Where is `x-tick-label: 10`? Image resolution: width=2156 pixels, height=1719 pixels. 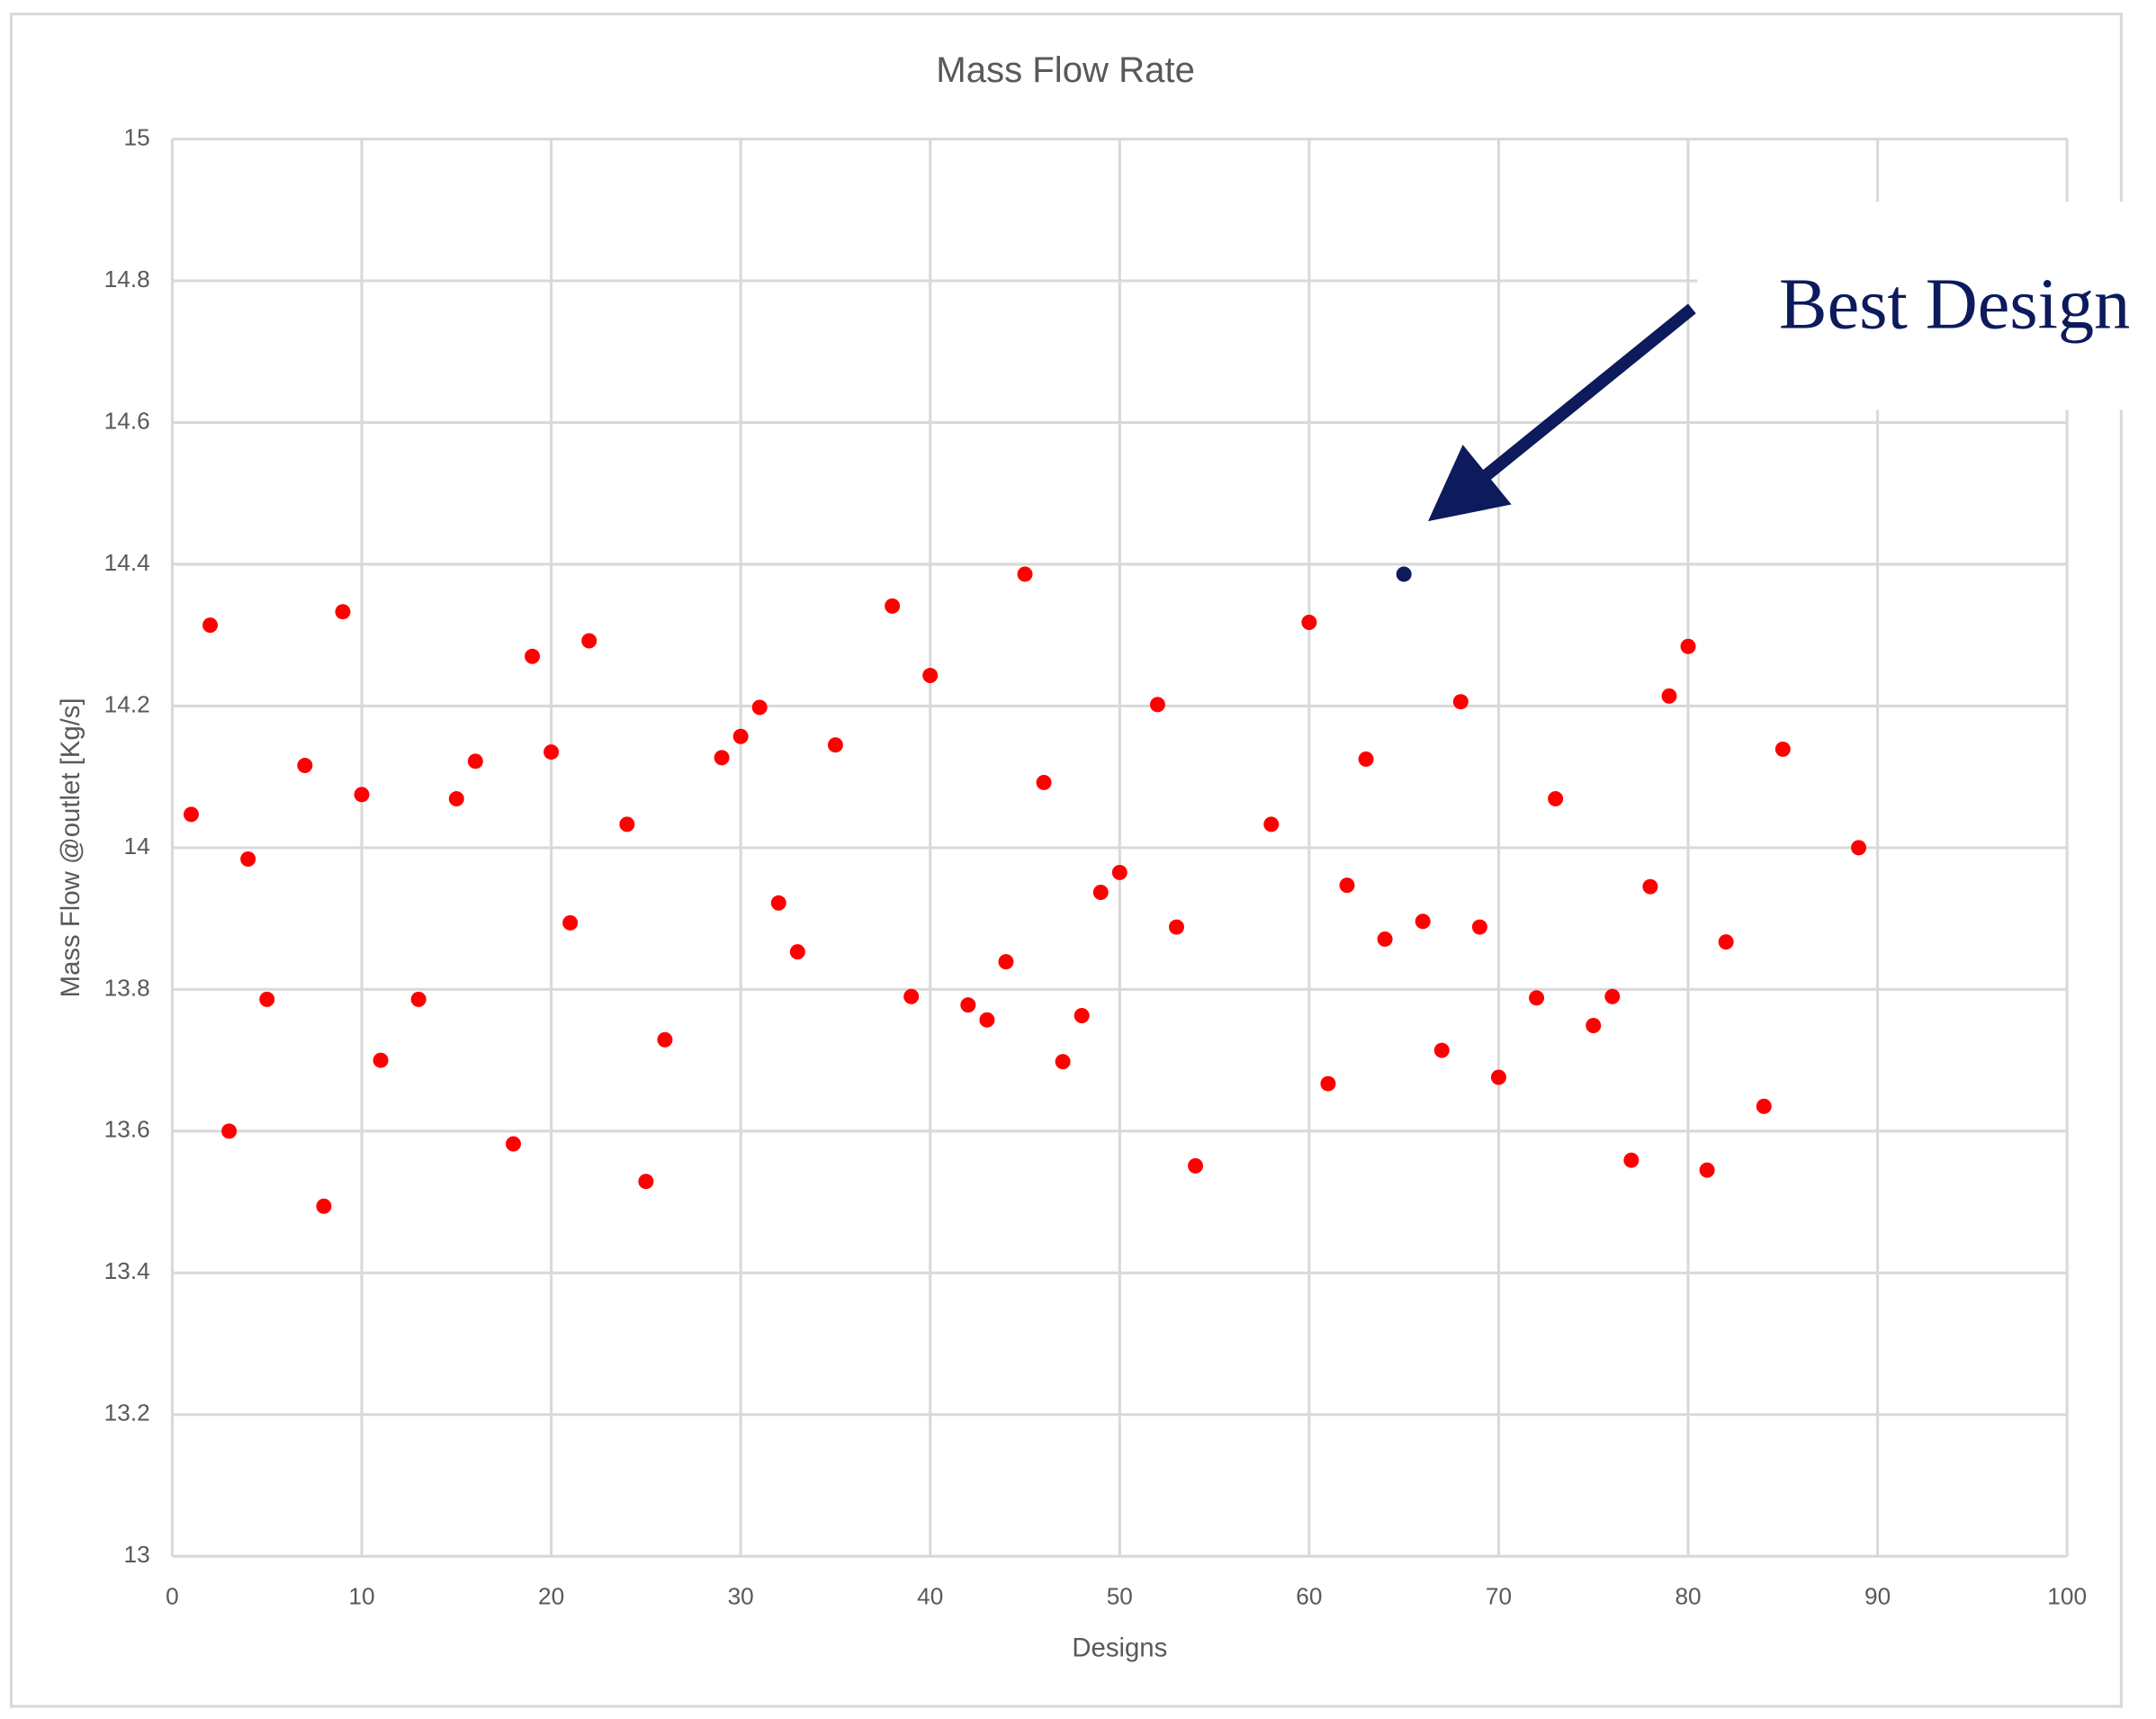
x-tick-label: 10 is located at coordinates (361, 1595).